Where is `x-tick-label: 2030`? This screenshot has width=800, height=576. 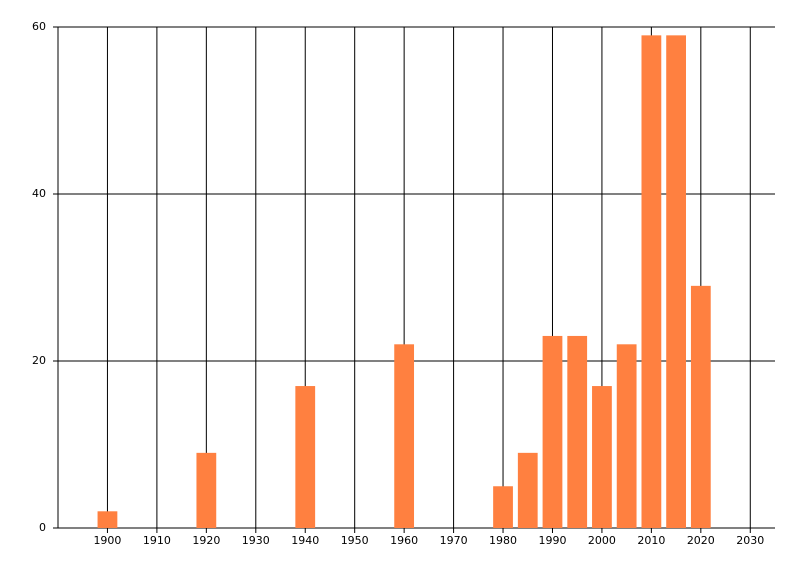 x-tick-label: 2030 is located at coordinates (750, 540).